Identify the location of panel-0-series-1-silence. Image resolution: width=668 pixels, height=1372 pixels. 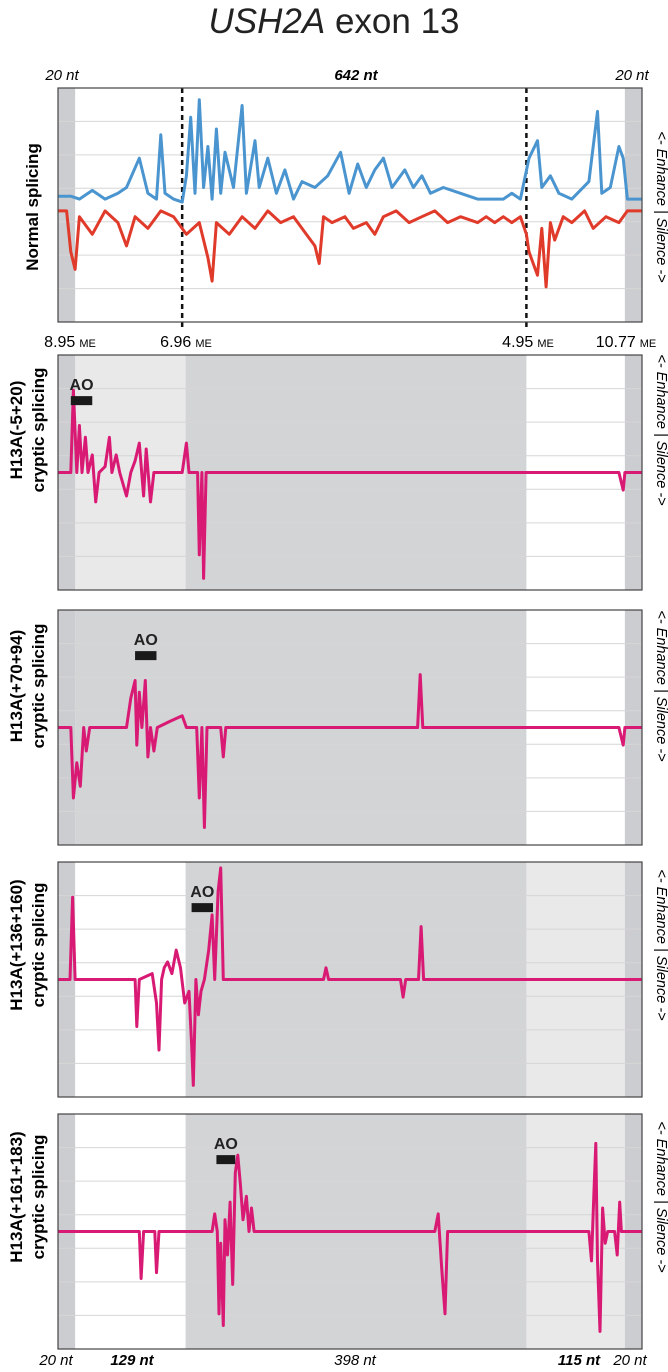
(350, 249).